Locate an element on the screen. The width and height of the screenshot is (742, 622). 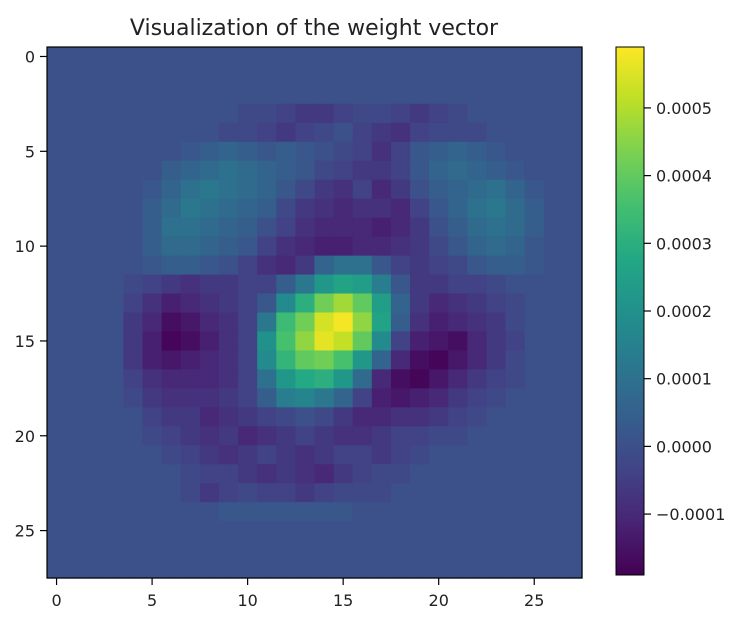
colorbar-tick-label: 0.0001 is located at coordinates (684, 379).